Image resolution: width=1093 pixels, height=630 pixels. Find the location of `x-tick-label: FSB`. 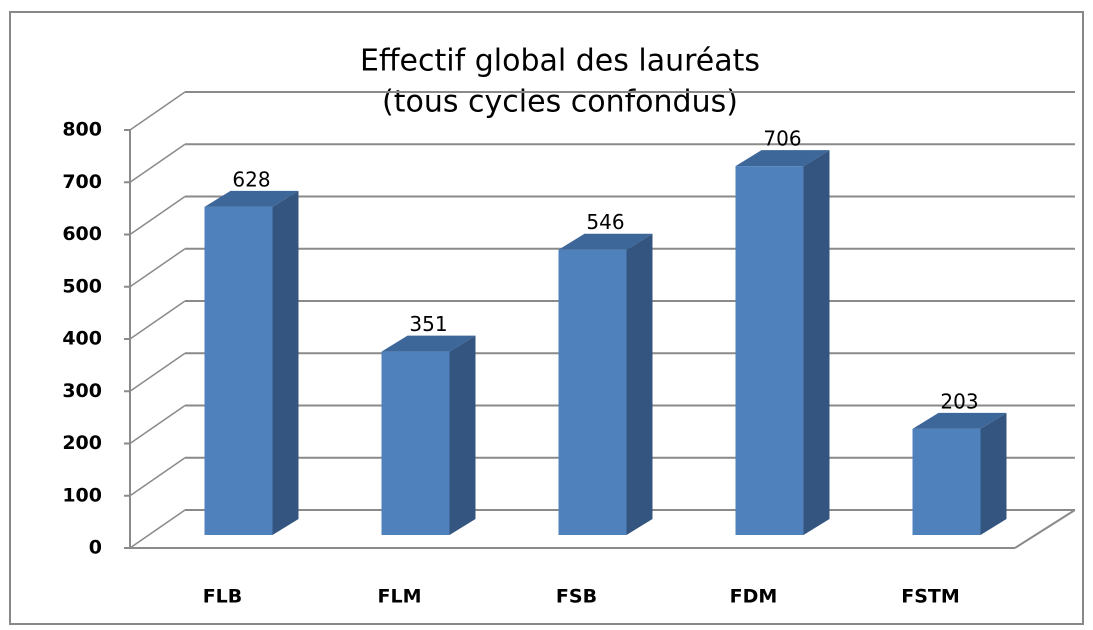

x-tick-label: FSB is located at coordinates (576, 597).